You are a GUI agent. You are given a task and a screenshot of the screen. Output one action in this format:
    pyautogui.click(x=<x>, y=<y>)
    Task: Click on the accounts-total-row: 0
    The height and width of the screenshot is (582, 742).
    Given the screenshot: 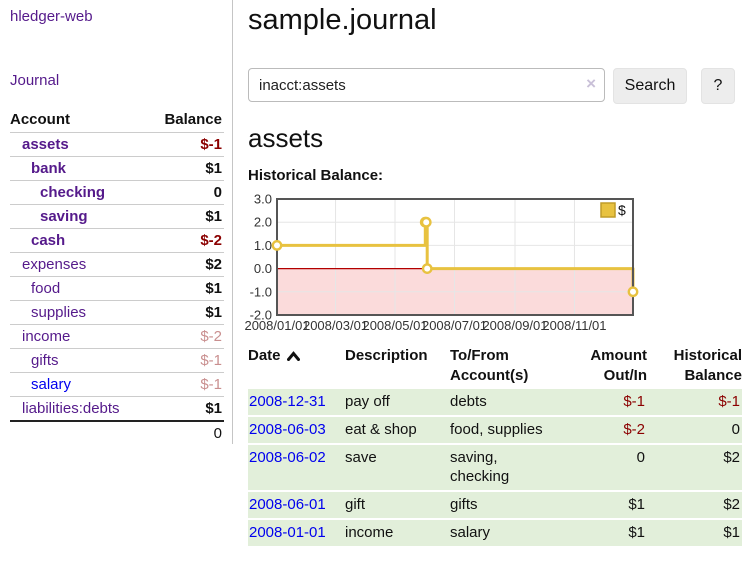 What is the action you would take?
    pyautogui.click(x=117, y=432)
    